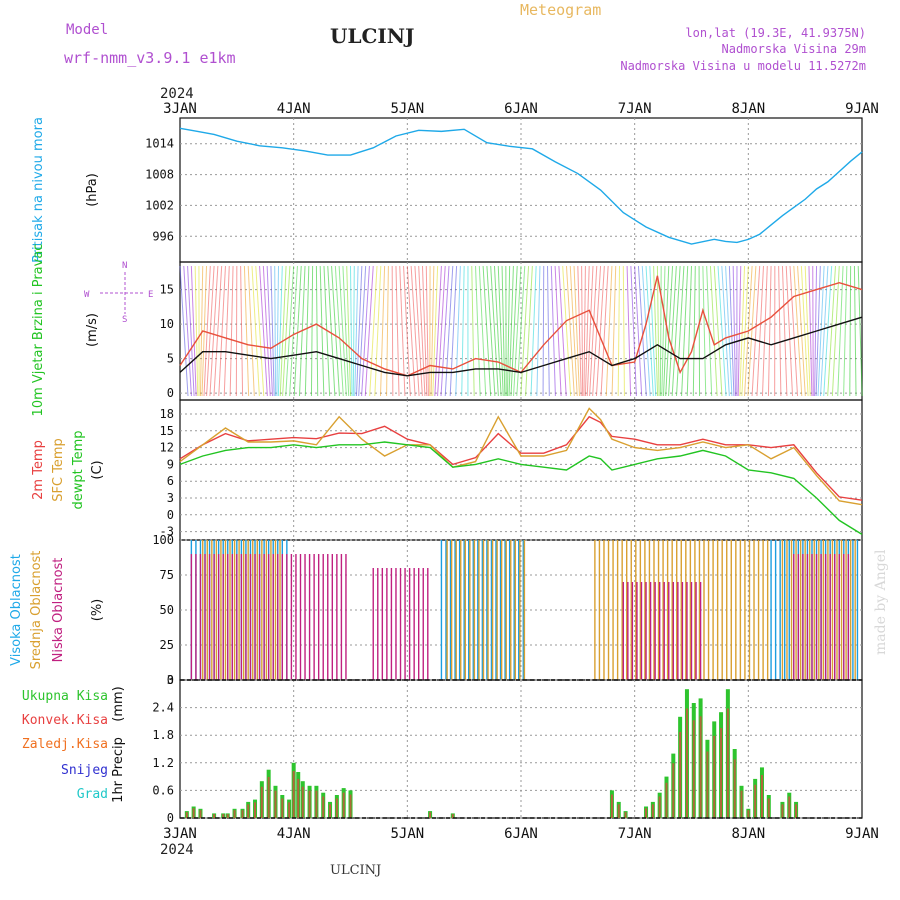 This screenshot has height=900, width=900. I want to click on cloud-mid-ylabel: Srednja Oblacnost, so click(36, 610).